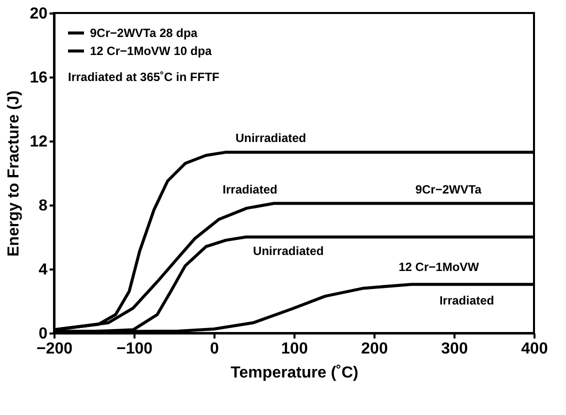 This screenshot has height=415, width=566. What do you see at coordinates (454, 349) in the screenshot?
I see `x-tick-label: 300` at bounding box center [454, 349].